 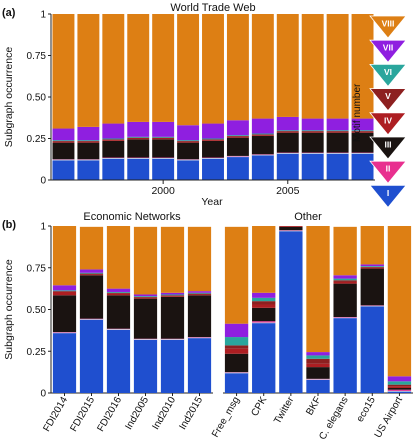 What do you see at coordinates (388, 72) in the screenshot?
I see `legend-motif-label-2: VI` at bounding box center [388, 72].